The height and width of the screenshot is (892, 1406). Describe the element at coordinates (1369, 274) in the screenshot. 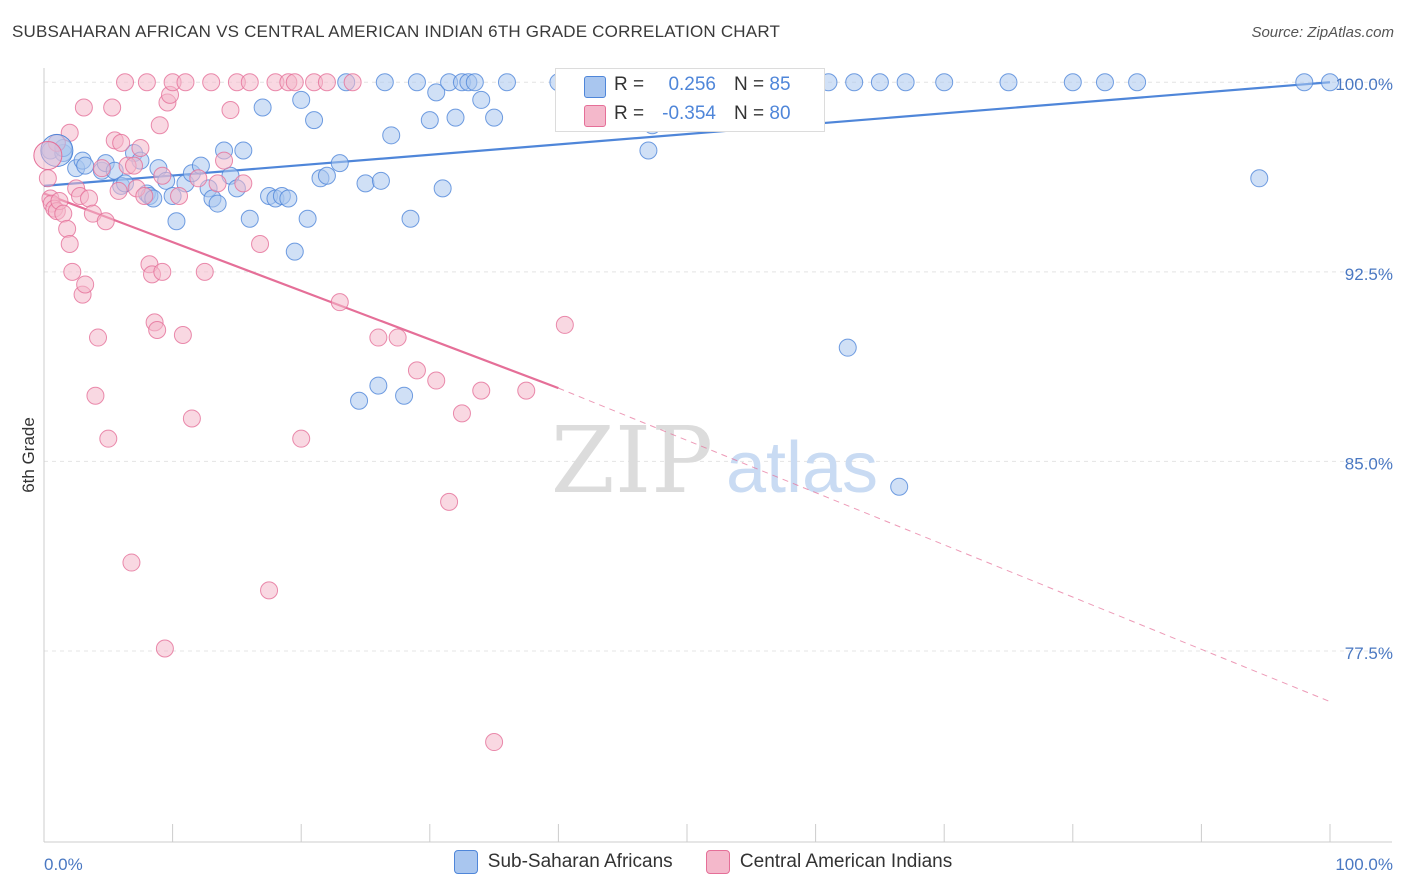

I see `y-tick-label: 92.5%` at that location.